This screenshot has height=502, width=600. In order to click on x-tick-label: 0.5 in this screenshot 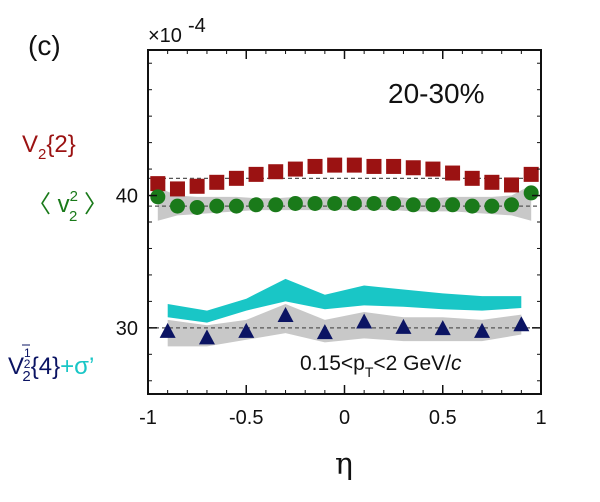, I will do `click(443, 418)`.